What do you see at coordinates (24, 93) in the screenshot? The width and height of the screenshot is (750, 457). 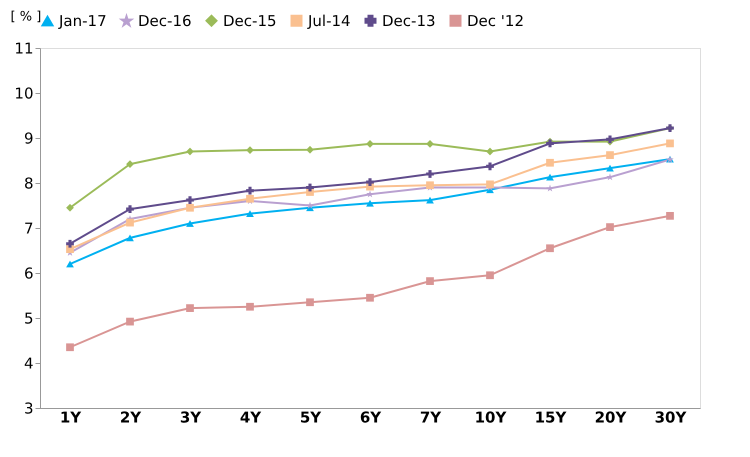 I see `y-tick-label: 10` at bounding box center [24, 93].